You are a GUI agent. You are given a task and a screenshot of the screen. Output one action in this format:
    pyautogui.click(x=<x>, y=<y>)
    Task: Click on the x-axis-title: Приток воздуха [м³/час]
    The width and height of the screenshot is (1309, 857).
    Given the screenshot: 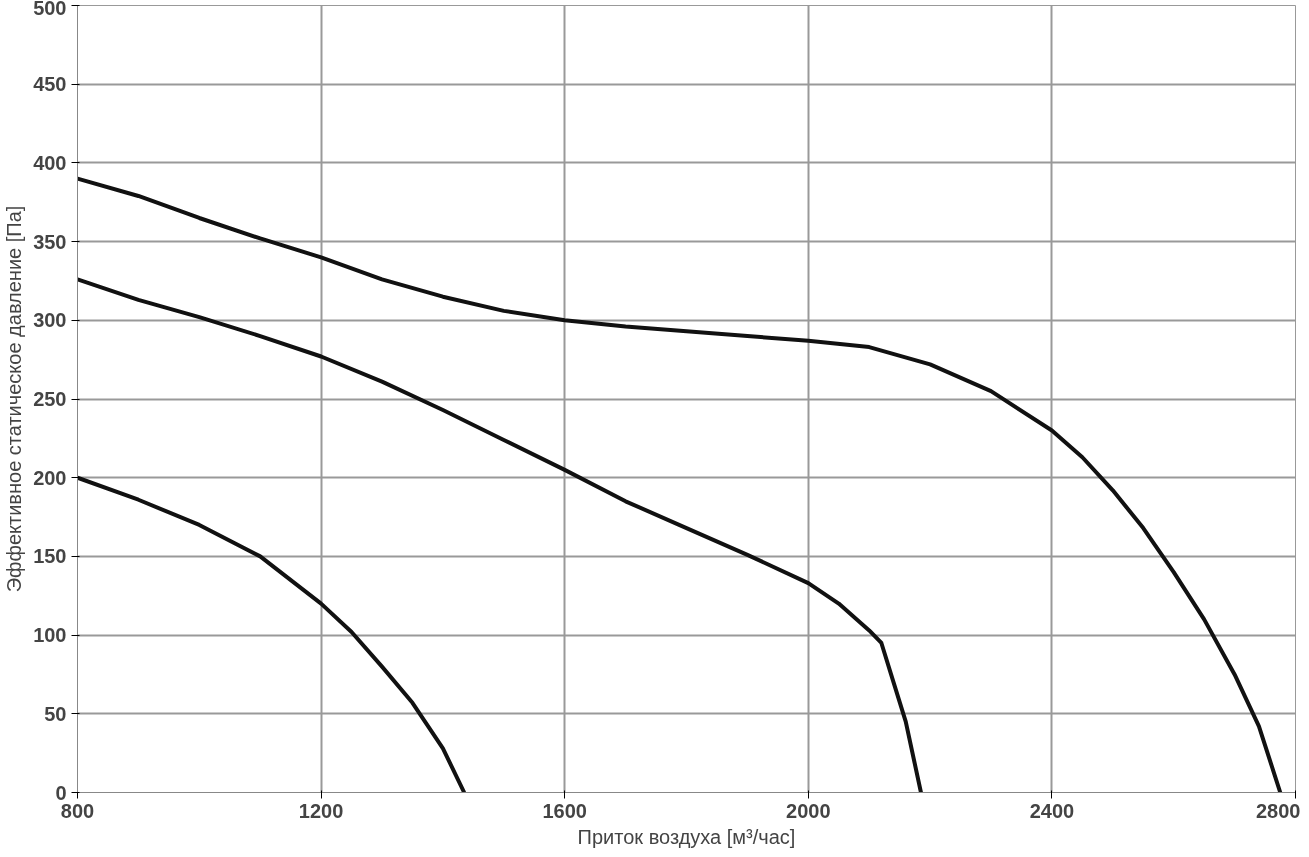 What is the action you would take?
    pyautogui.click(x=686, y=836)
    